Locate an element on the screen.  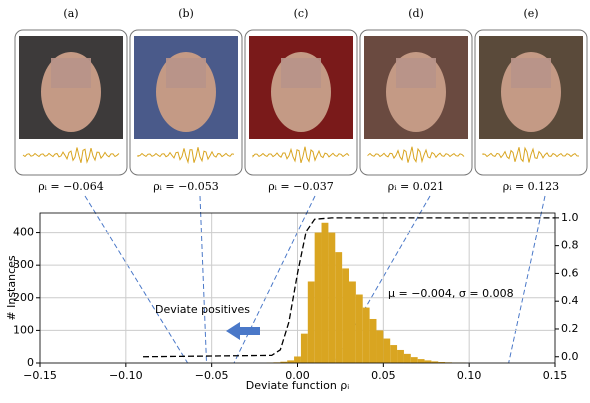
rho-label: ρᵢ = 0.123 is located at coordinates (531, 186).